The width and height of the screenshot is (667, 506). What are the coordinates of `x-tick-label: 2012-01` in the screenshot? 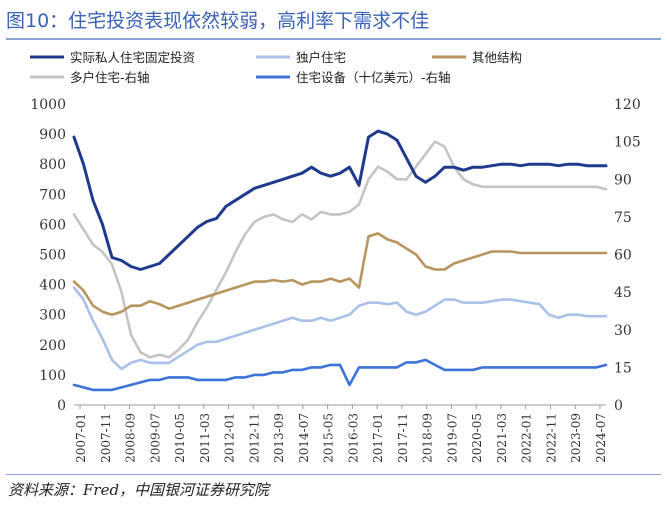 It's located at (230, 438).